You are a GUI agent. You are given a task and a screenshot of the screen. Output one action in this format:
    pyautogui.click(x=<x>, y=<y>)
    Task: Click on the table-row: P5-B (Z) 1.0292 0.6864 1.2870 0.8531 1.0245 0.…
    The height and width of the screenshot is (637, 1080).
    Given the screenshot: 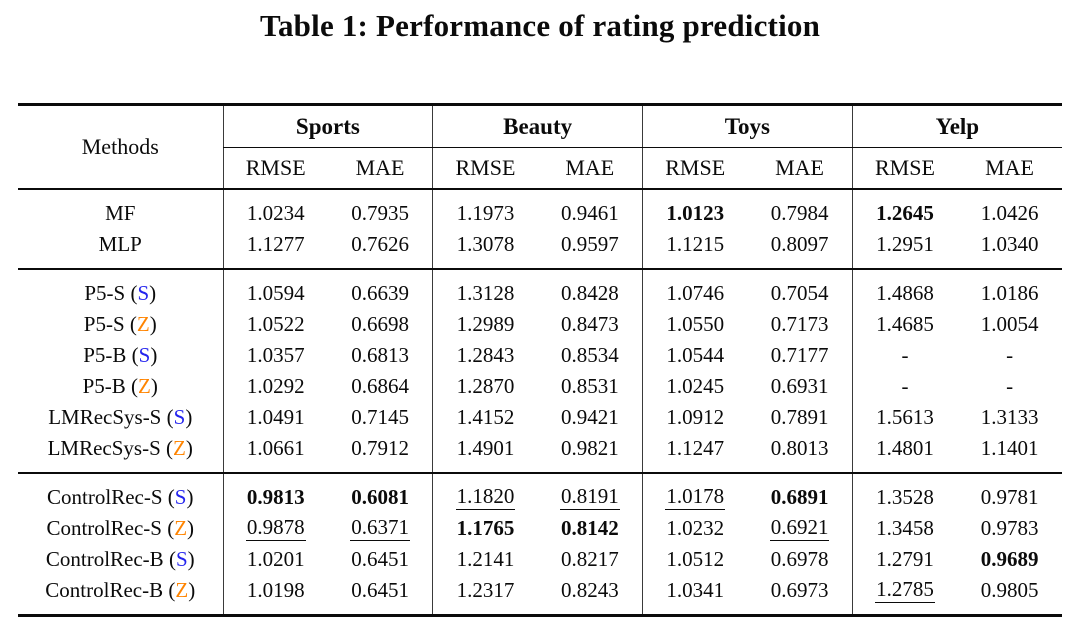 What is the action you would take?
    pyautogui.click(x=540, y=386)
    